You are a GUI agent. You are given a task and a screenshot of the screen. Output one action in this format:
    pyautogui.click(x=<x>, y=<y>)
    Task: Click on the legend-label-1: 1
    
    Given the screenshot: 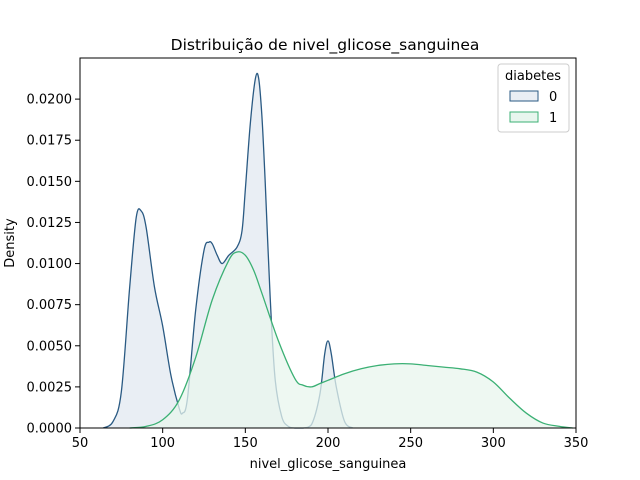 What is the action you would take?
    pyautogui.click(x=553, y=118)
    